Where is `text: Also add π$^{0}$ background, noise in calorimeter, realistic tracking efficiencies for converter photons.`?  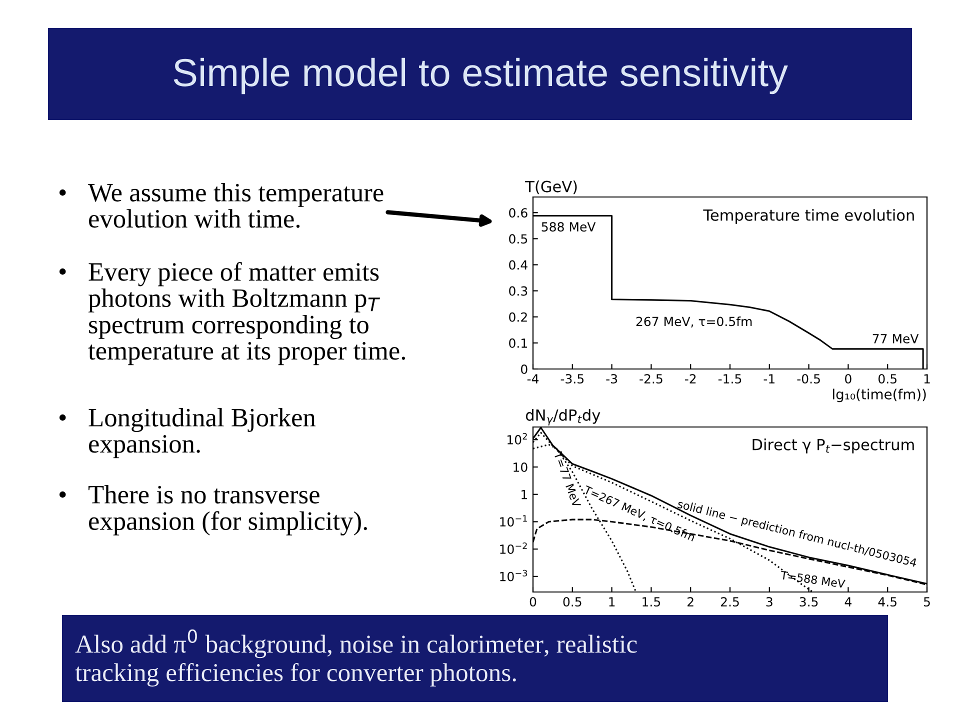 text: Also add π$^{0}$ background, noise in calorimeter, realistic tracking efficiencies for converter photons. is located at coordinates (356, 658).